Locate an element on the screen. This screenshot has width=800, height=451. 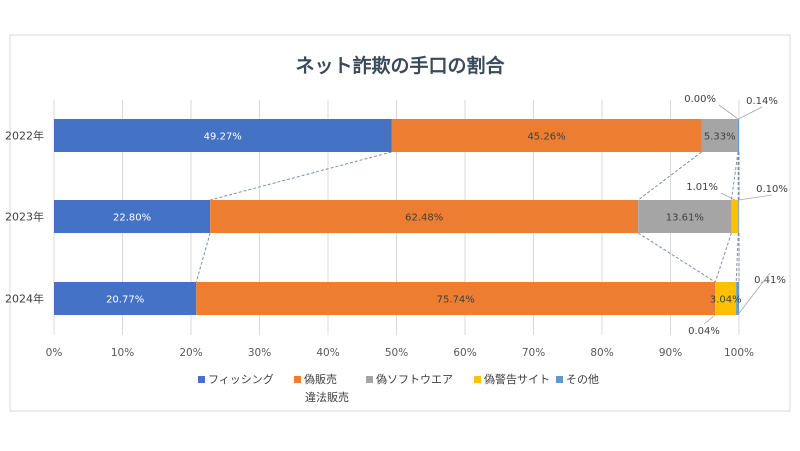
legend-extra-text: 違法販売 is located at coordinates (327, 397).